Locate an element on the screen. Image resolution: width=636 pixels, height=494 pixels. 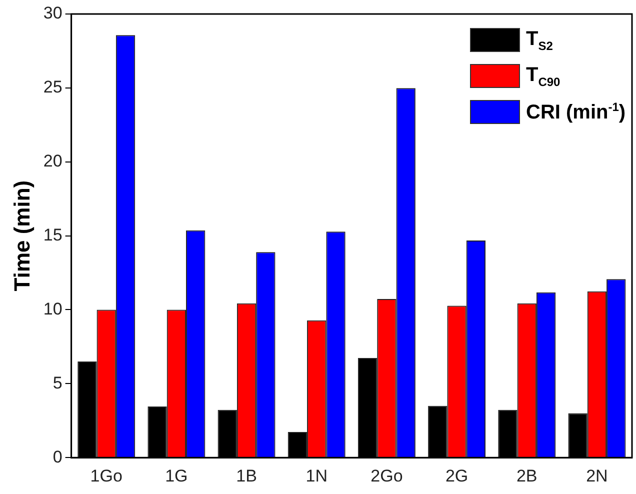
legend-label: T$_{S2}$ is located at coordinates (539, 40).